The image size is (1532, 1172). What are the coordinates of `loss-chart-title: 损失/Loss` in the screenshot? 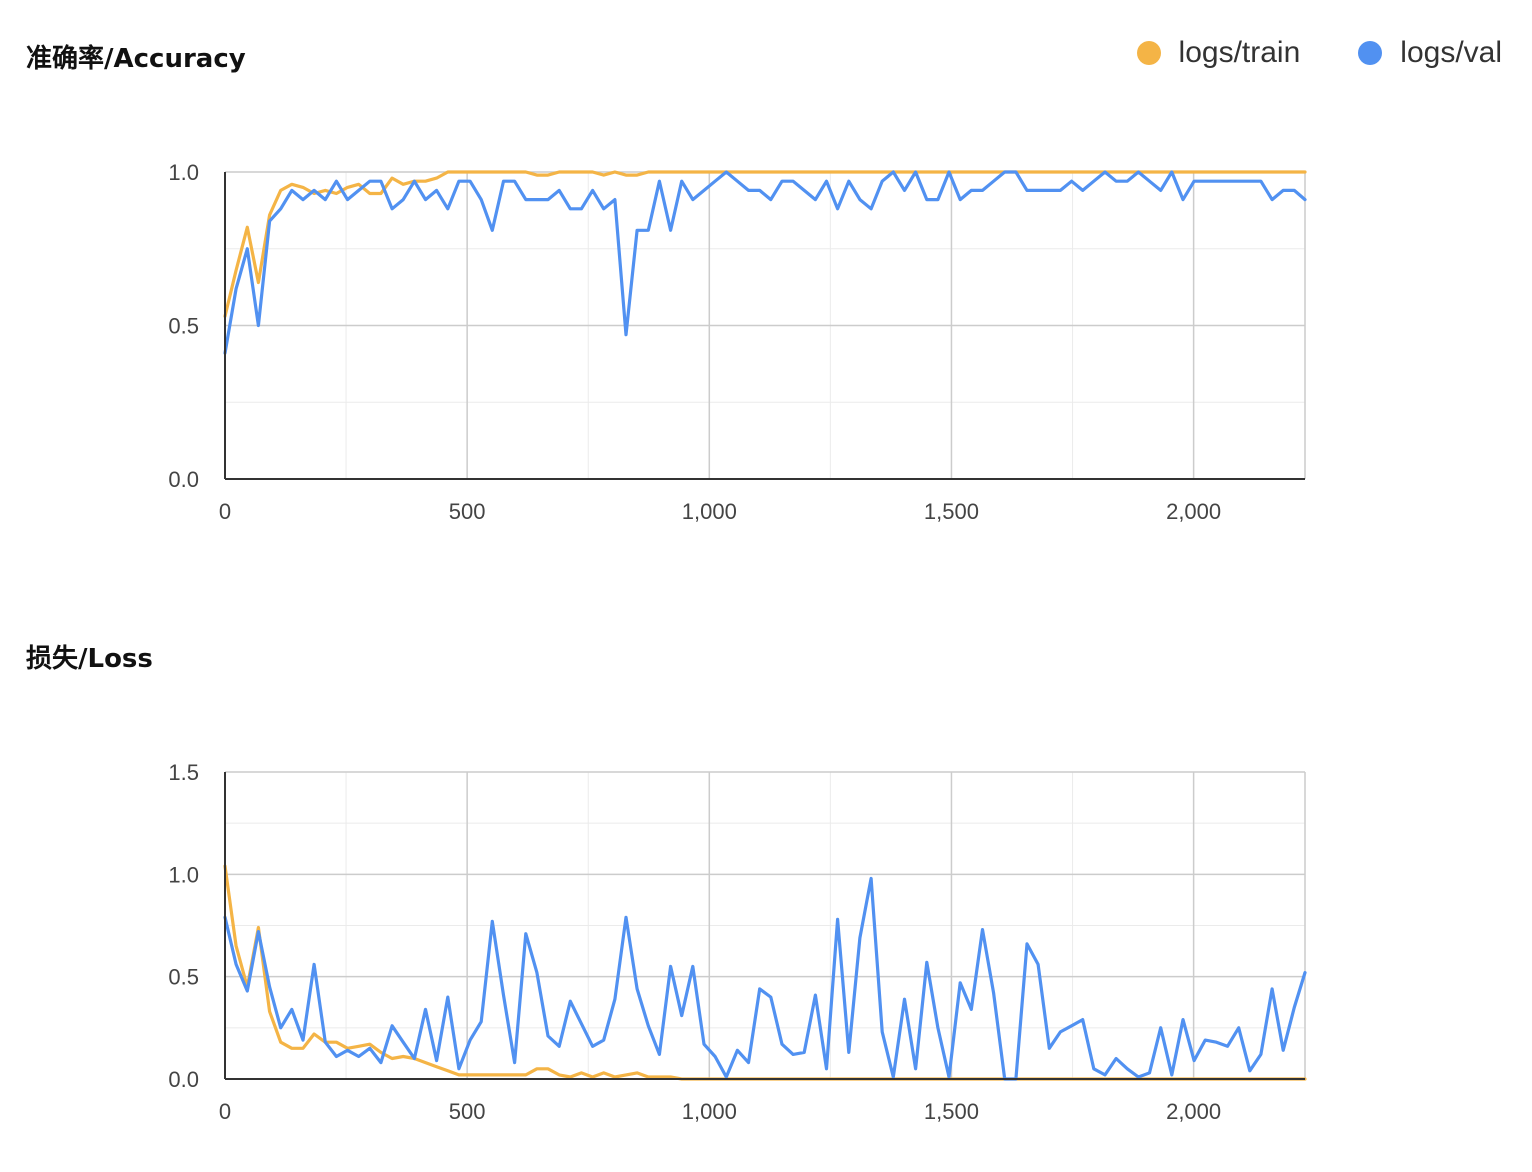 It's located at (89, 659).